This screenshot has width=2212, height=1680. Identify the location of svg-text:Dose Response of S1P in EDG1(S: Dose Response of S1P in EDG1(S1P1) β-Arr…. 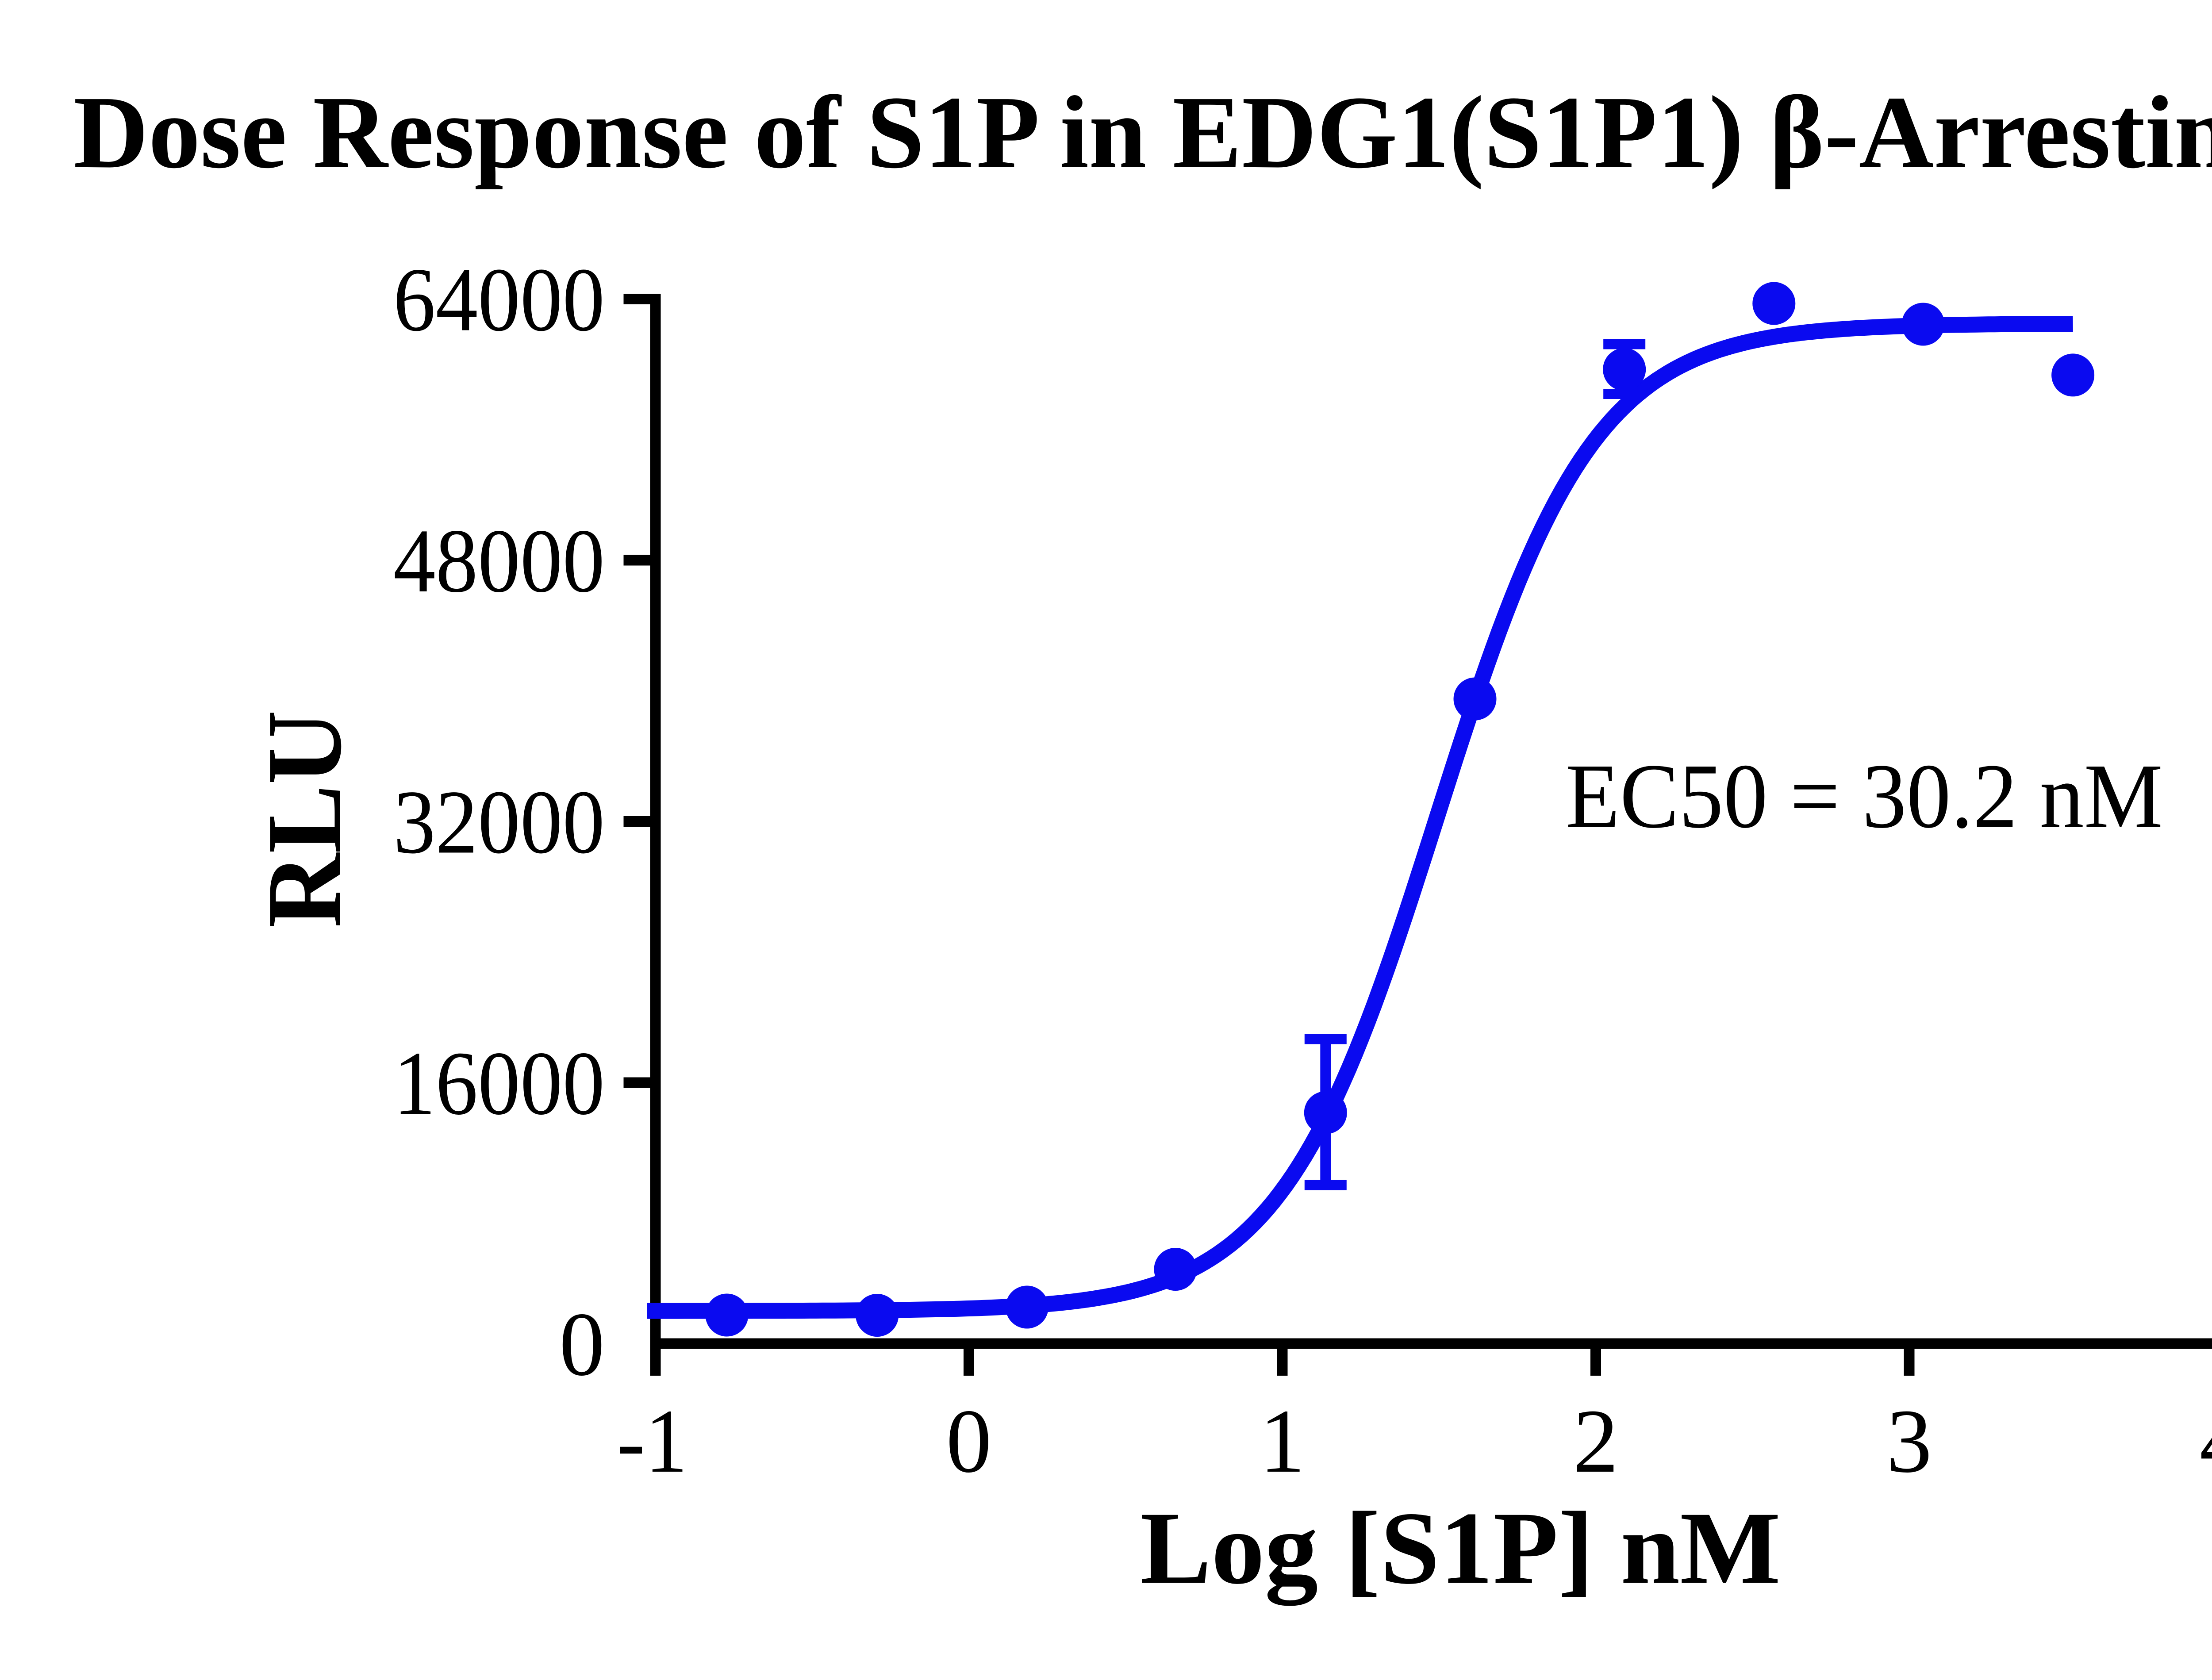
(1142, 132).